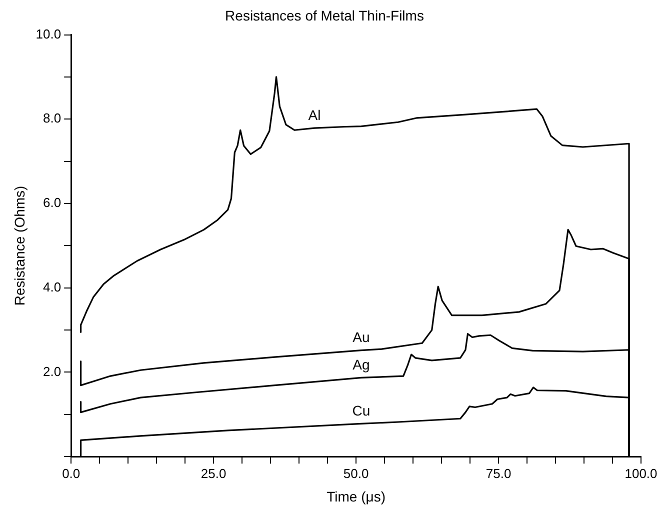 This screenshot has height=514, width=665. Describe the element at coordinates (52, 371) in the screenshot. I see `y-tick-label: 2.0` at that location.